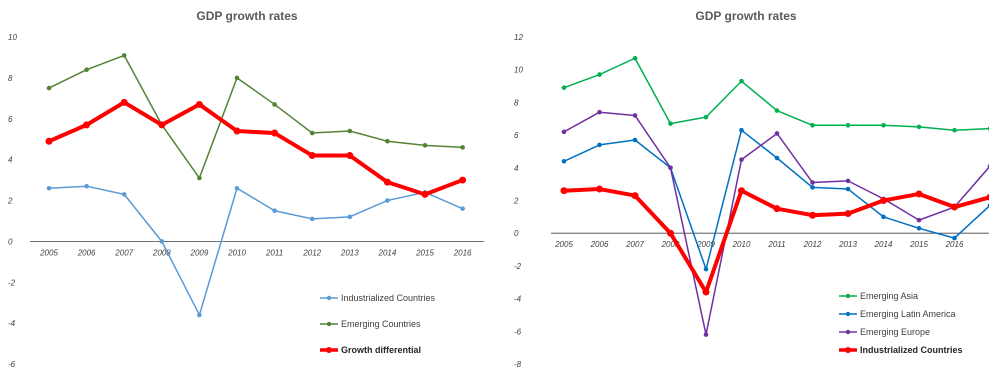 The image size is (989, 368). What do you see at coordinates (12, 37) in the screenshot?
I see `y-tick-label: 10` at bounding box center [12, 37].